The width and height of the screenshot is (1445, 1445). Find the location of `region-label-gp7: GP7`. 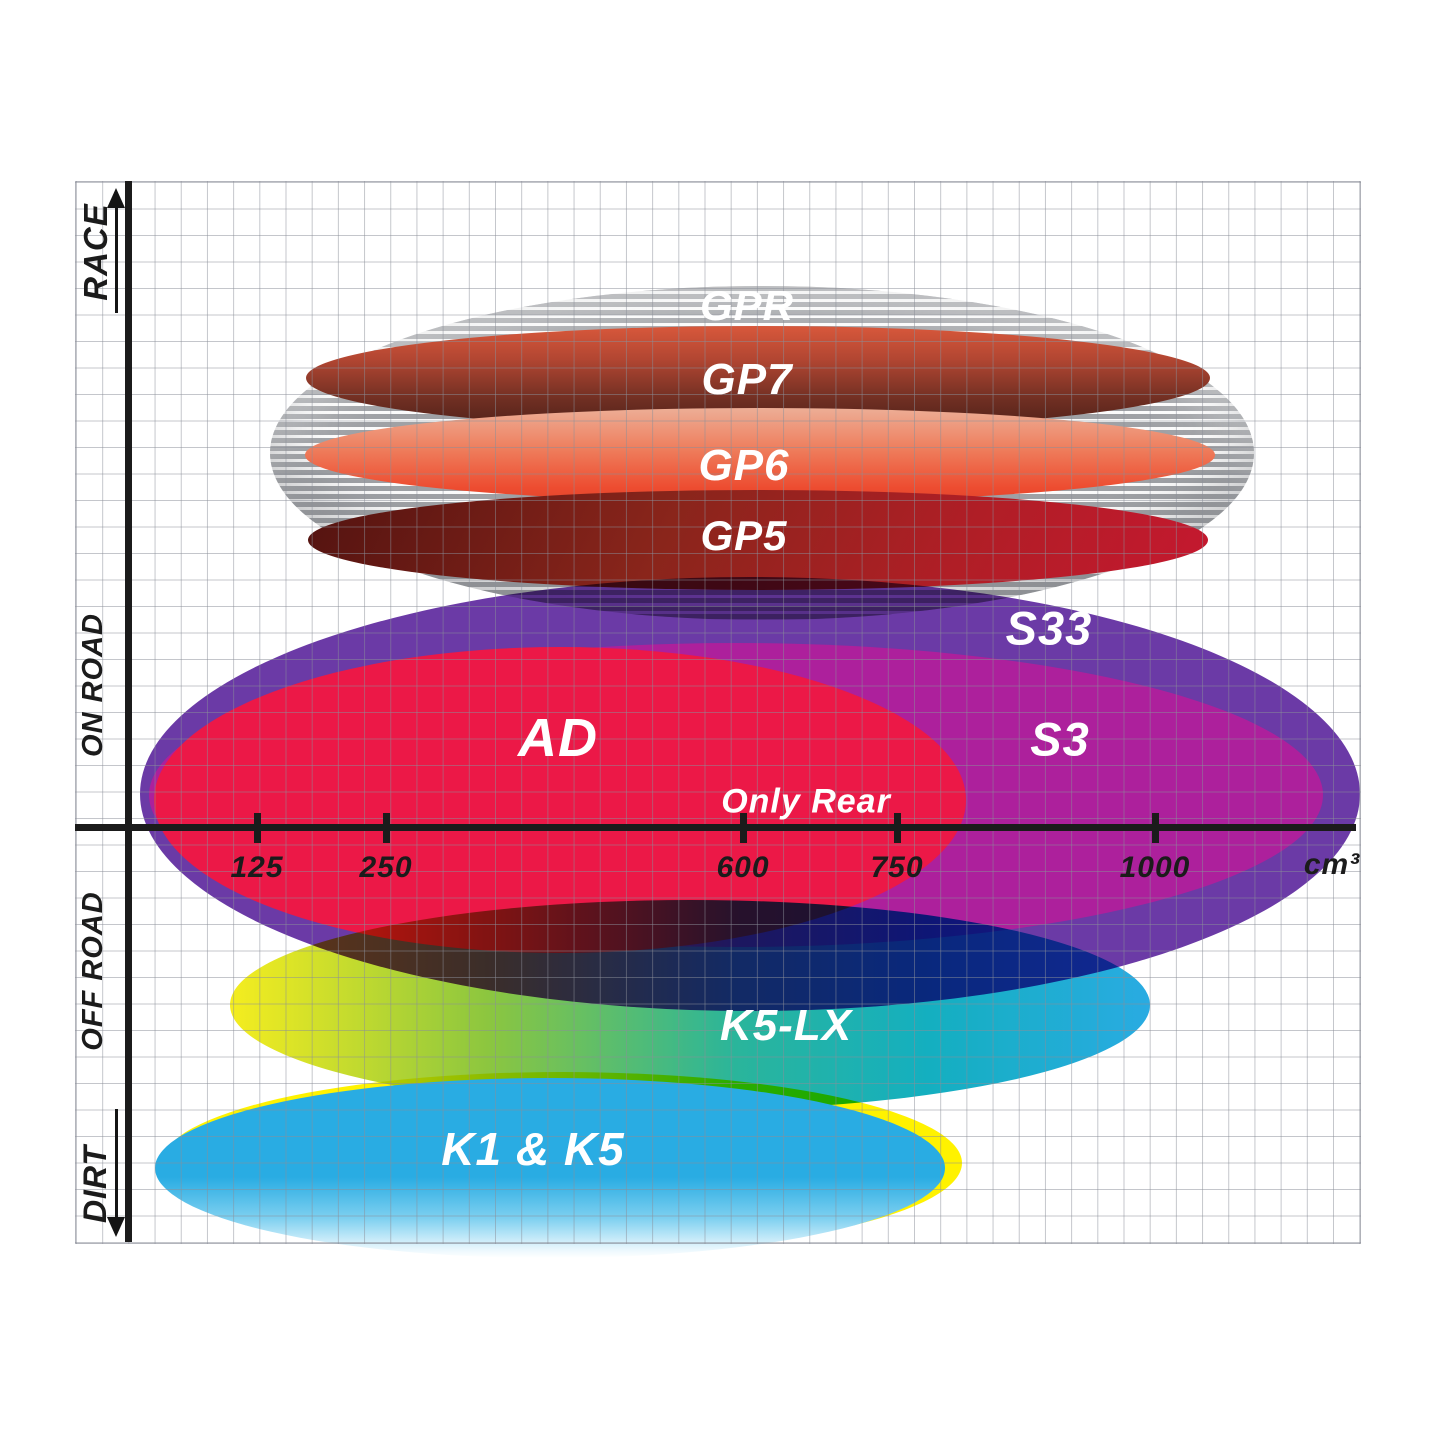

region-label-gp7: GP7 is located at coordinates (747, 379).